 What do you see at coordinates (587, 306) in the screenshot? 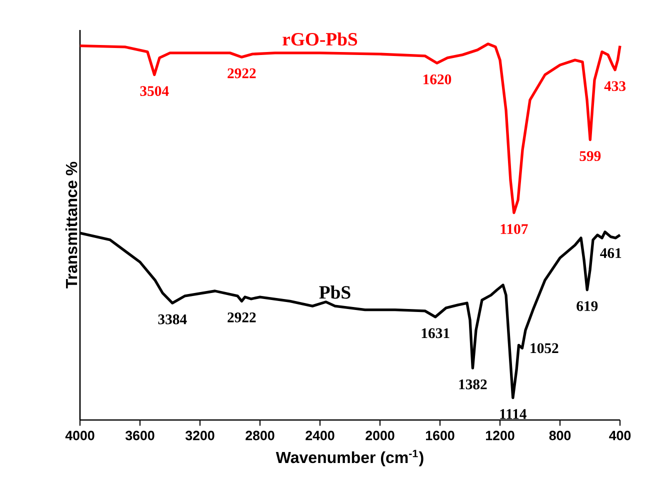
I see `annotation: 619` at bounding box center [587, 306].